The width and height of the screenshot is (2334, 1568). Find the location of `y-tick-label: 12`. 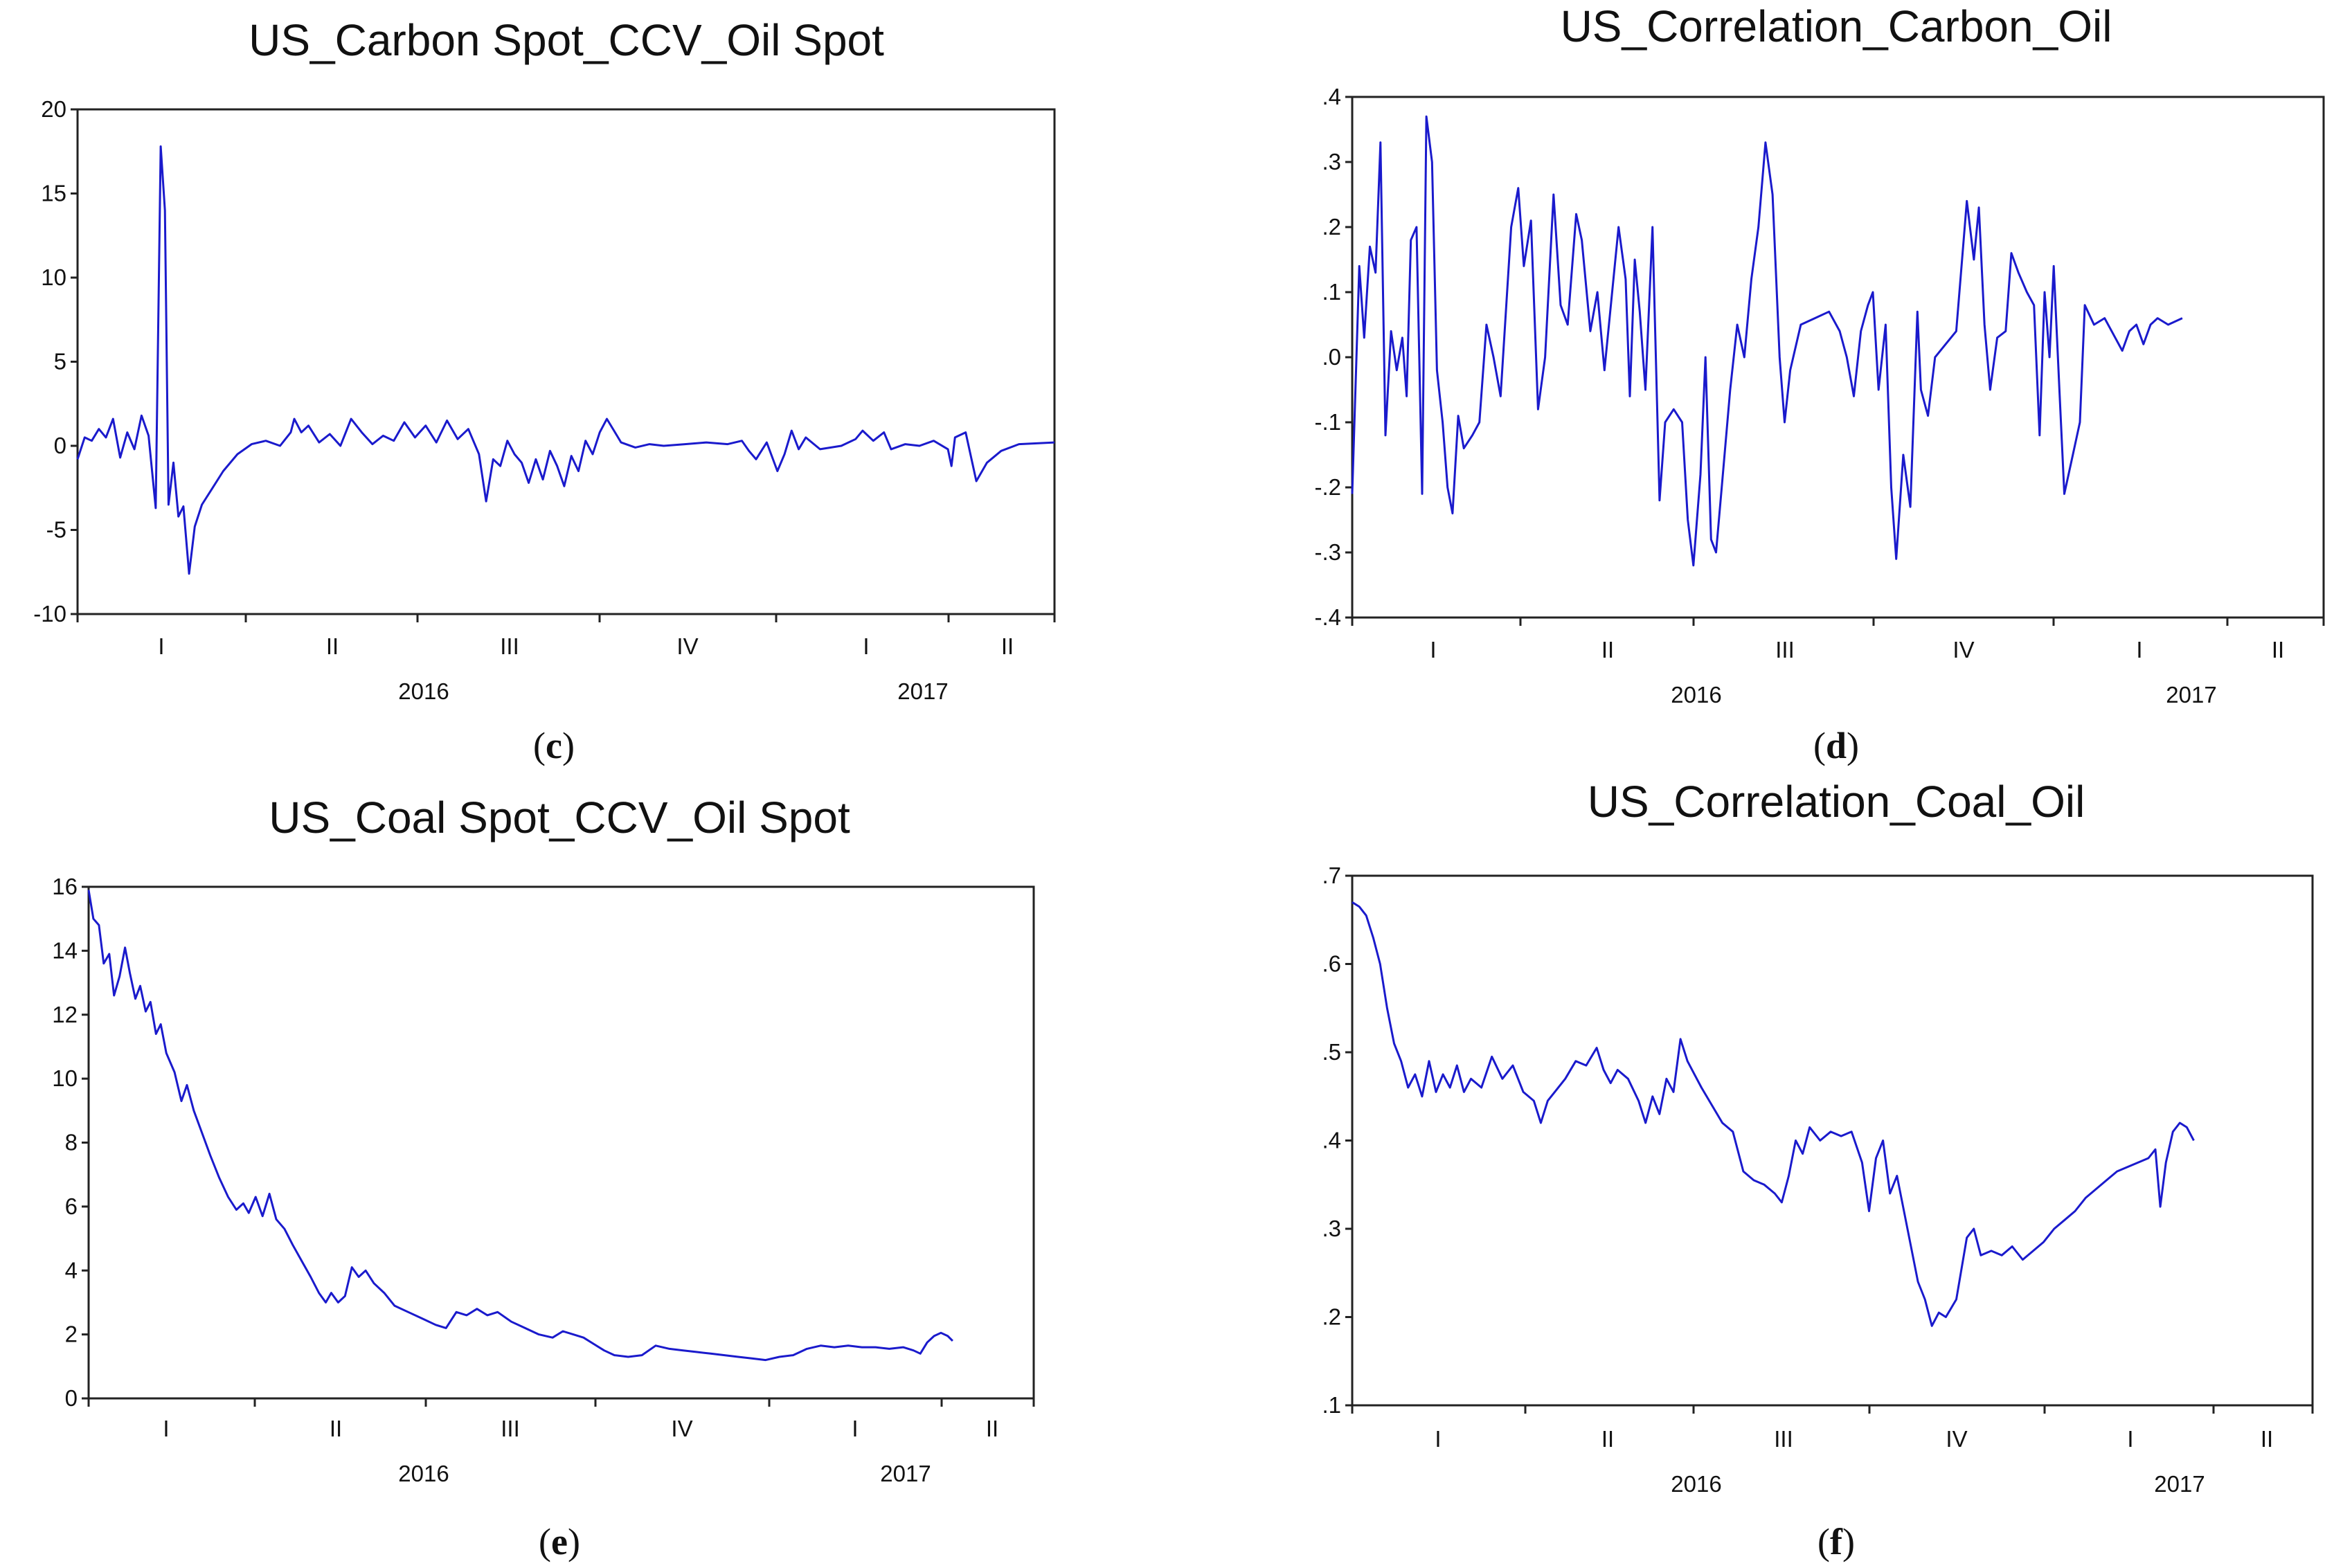

y-tick-label: 12 is located at coordinates (65, 1014).